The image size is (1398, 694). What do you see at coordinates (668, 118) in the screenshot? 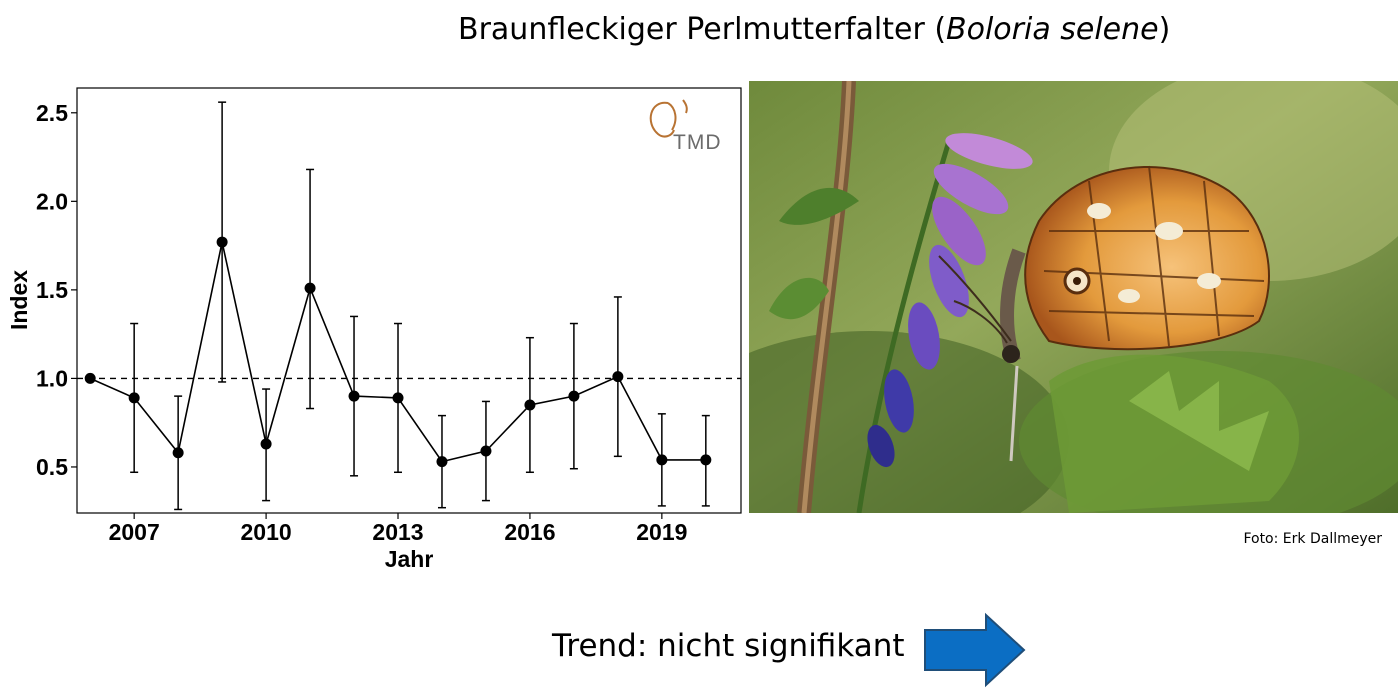
I see `butterfly-logo-icon` at bounding box center [668, 118].